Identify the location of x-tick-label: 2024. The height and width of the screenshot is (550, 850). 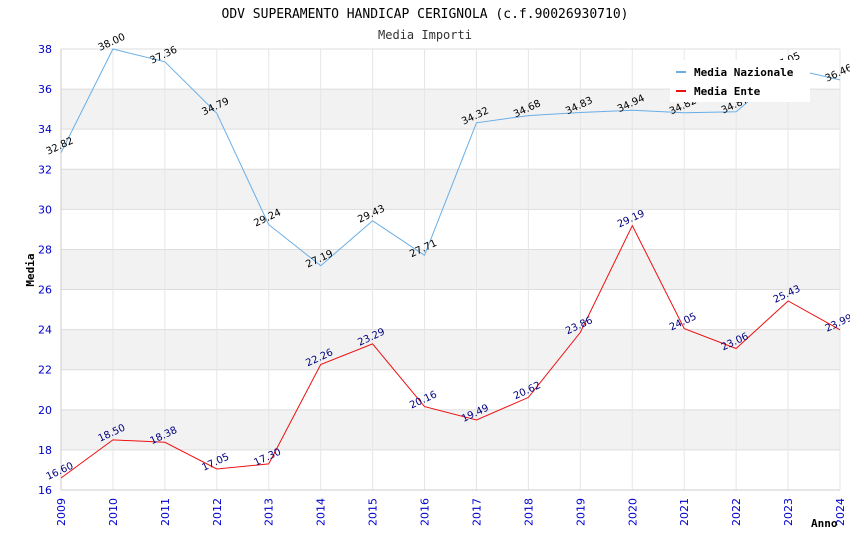
(840, 512).